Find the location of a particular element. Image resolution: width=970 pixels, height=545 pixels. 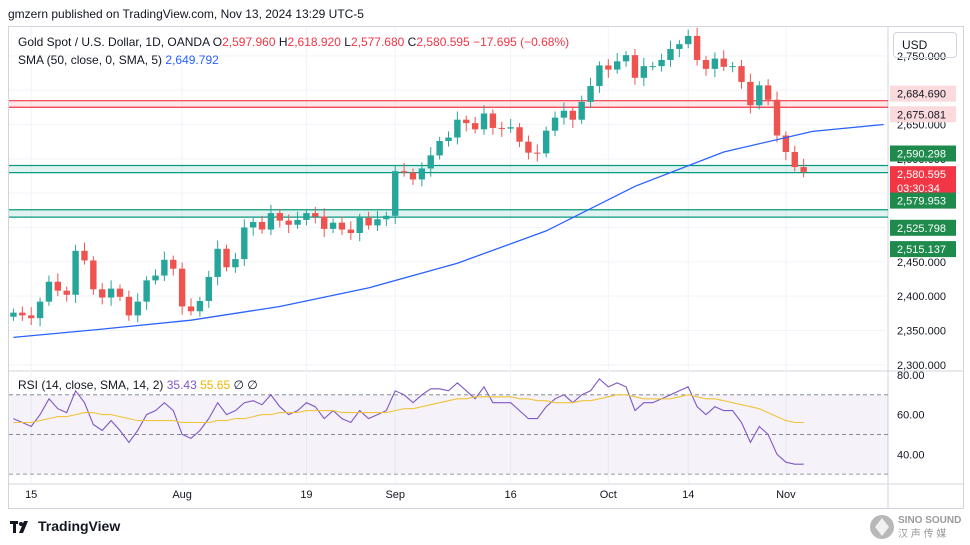

sma-value: 2,649.792 is located at coordinates (192, 60).